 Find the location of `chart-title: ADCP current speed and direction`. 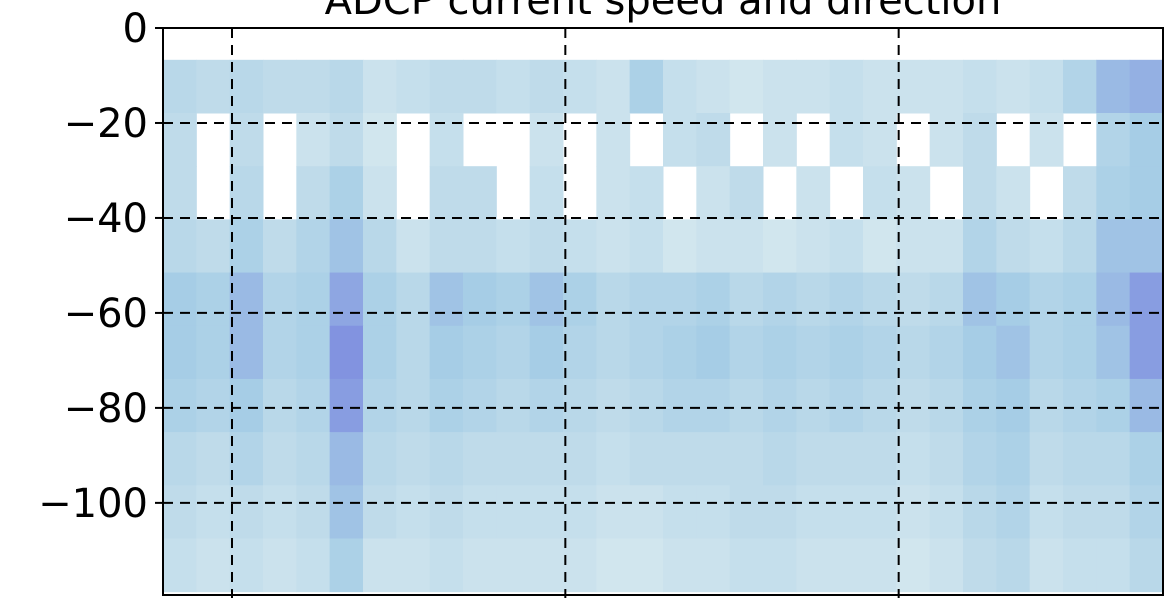

chart-title: ADCP current speed and direction is located at coordinates (663, 12).